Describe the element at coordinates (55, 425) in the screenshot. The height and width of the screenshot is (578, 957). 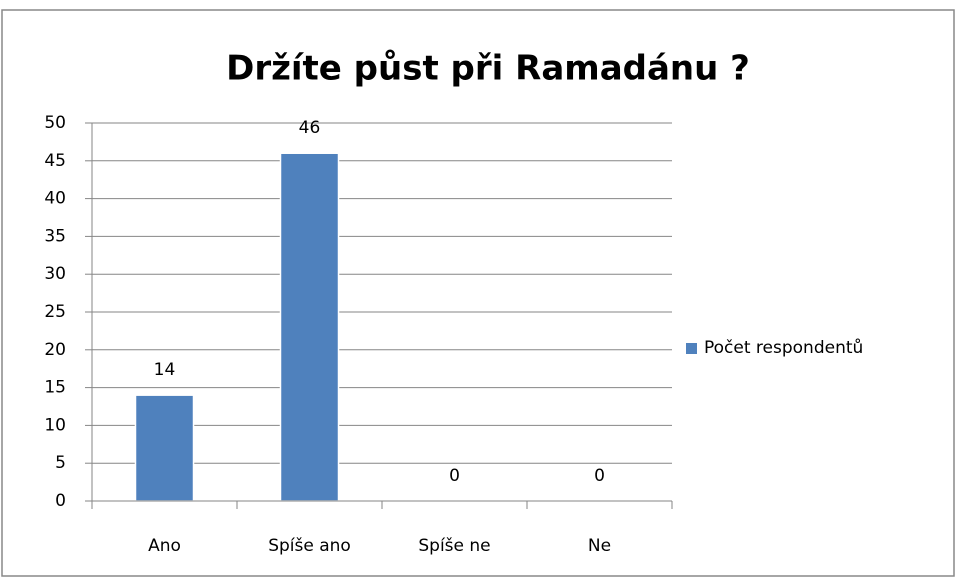
I see `y-tick-label: 10` at that location.